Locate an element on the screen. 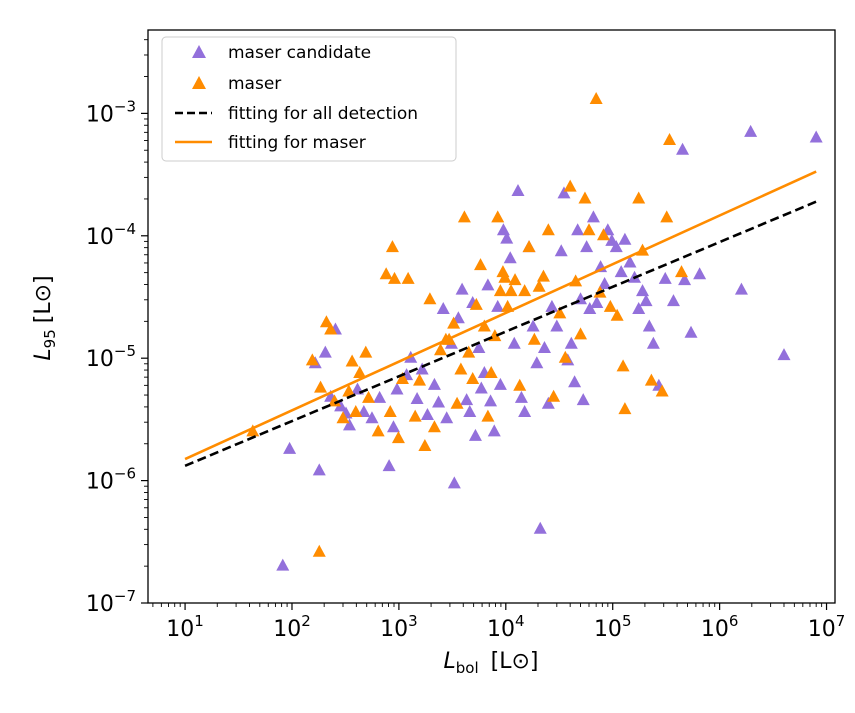 The height and width of the screenshot is (713, 855). y-axis-label: L95[L⊙] is located at coordinates (45, 317).